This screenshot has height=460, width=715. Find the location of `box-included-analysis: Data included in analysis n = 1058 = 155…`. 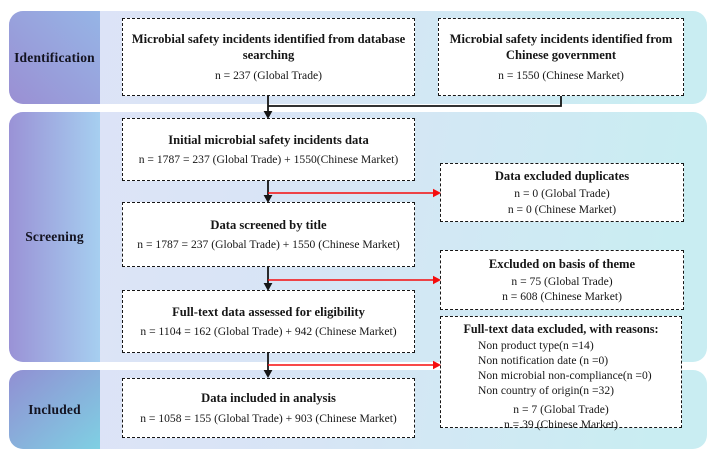

box-included-analysis: Data included in analysis n = 1058 = 155… is located at coordinates (268, 408).